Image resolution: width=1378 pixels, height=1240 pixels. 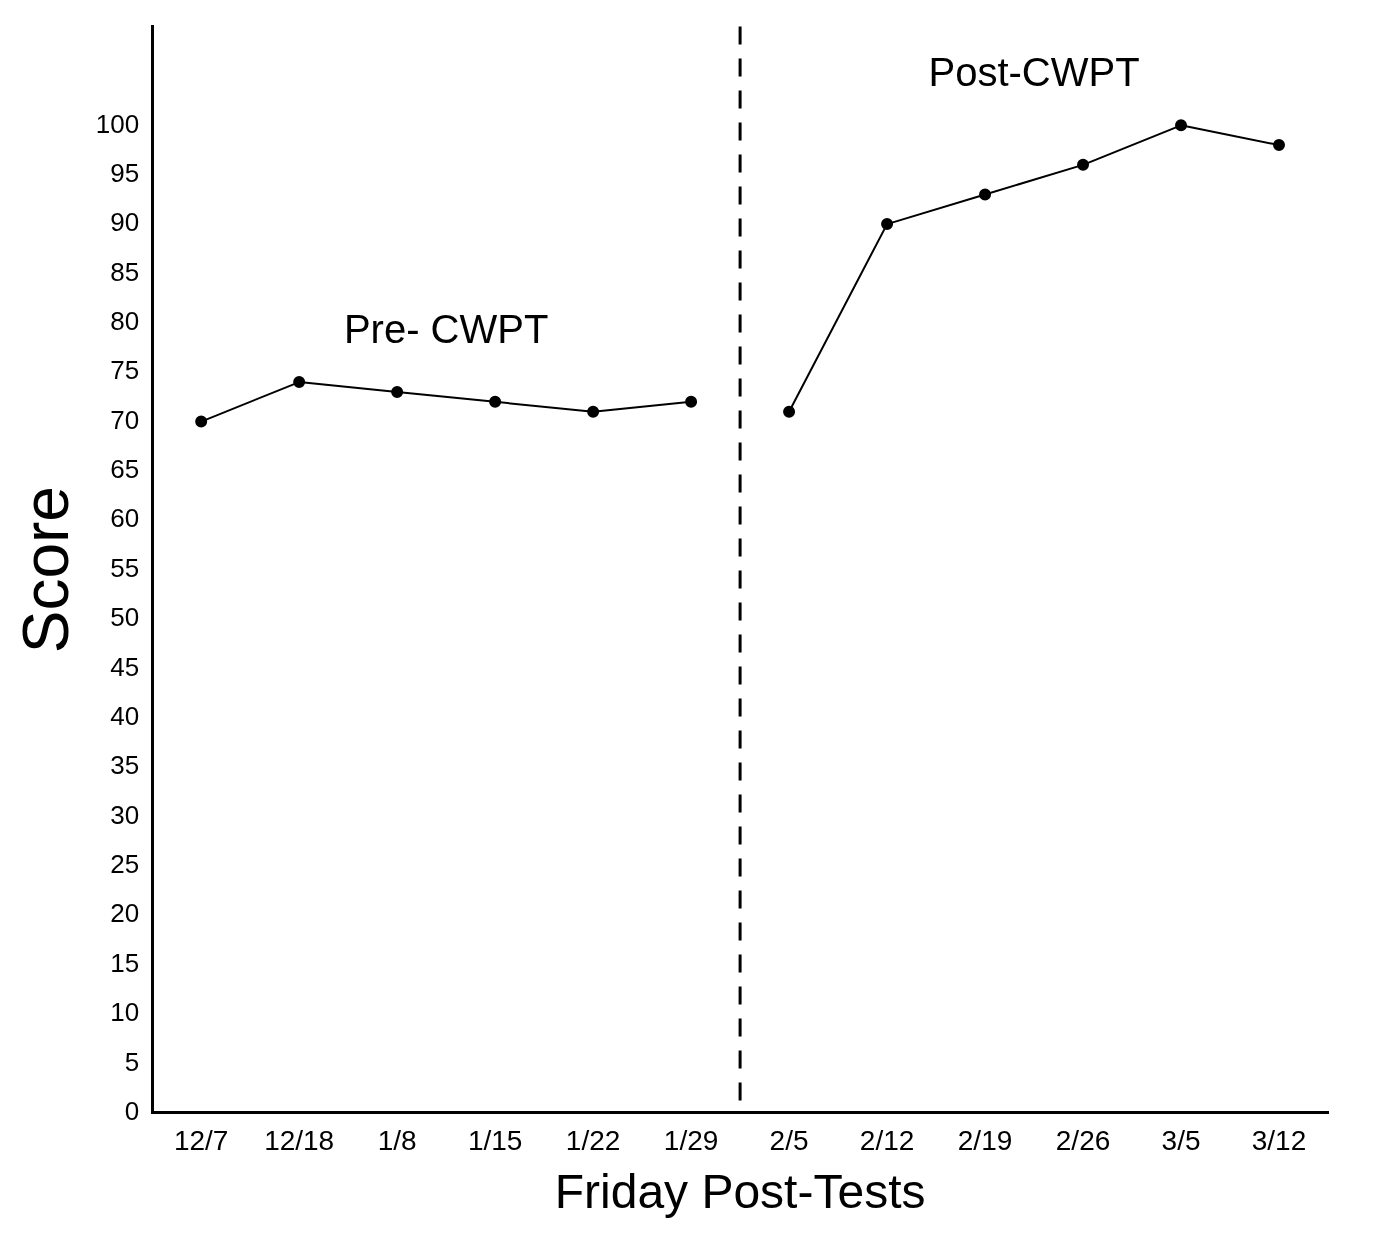 What do you see at coordinates (125, 172) in the screenshot?
I see `y-tick-label: 95` at bounding box center [125, 172].